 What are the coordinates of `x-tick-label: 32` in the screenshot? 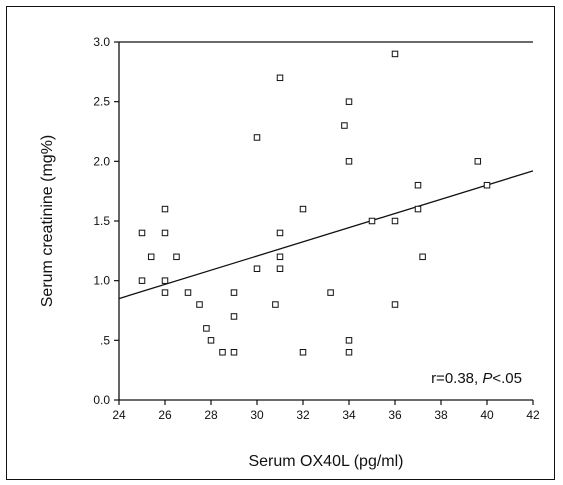 It's located at (303, 415).